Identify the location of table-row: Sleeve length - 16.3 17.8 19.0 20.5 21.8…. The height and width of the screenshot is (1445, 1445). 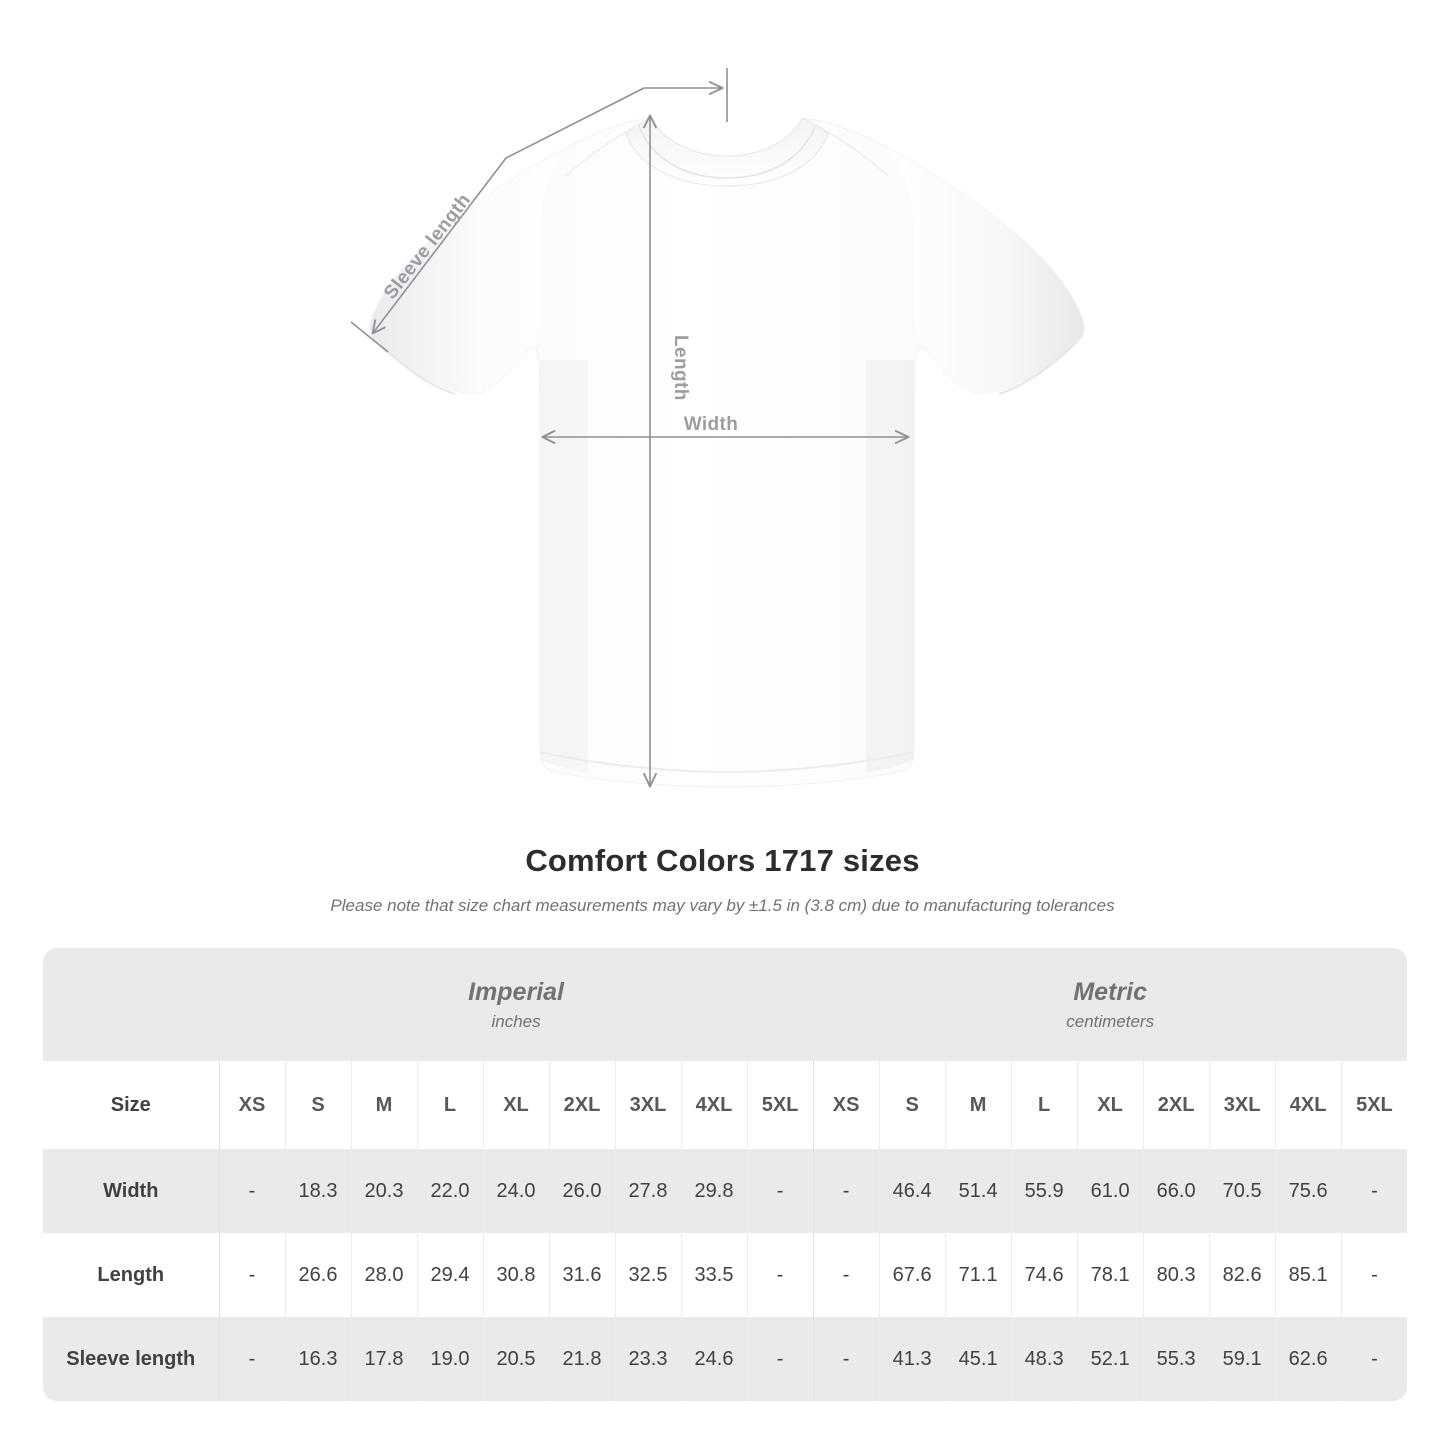
(725, 1359).